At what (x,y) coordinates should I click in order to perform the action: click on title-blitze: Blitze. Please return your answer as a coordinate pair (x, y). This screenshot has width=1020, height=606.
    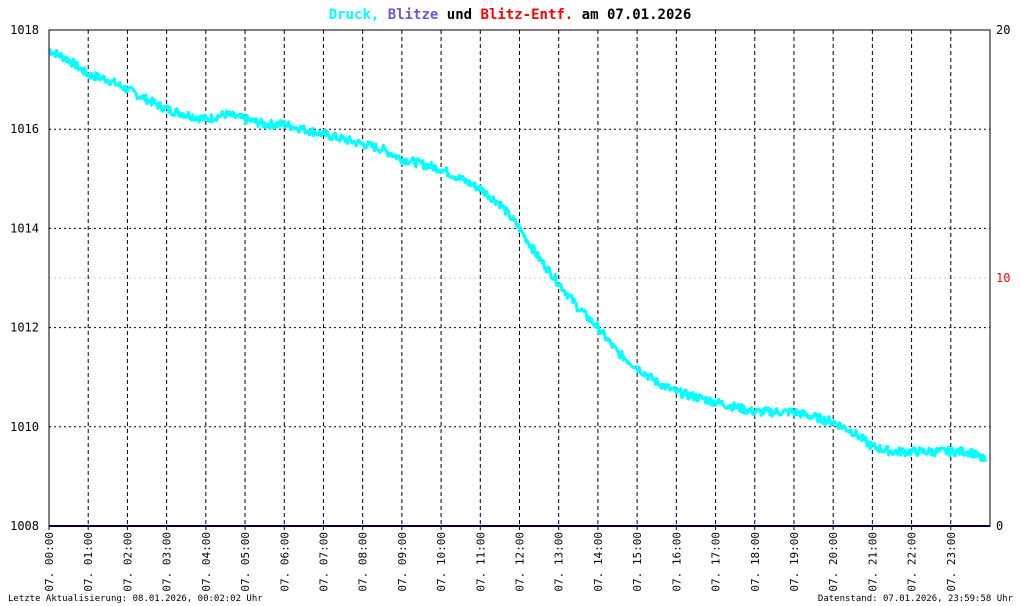
    Looking at the image, I should click on (413, 15).